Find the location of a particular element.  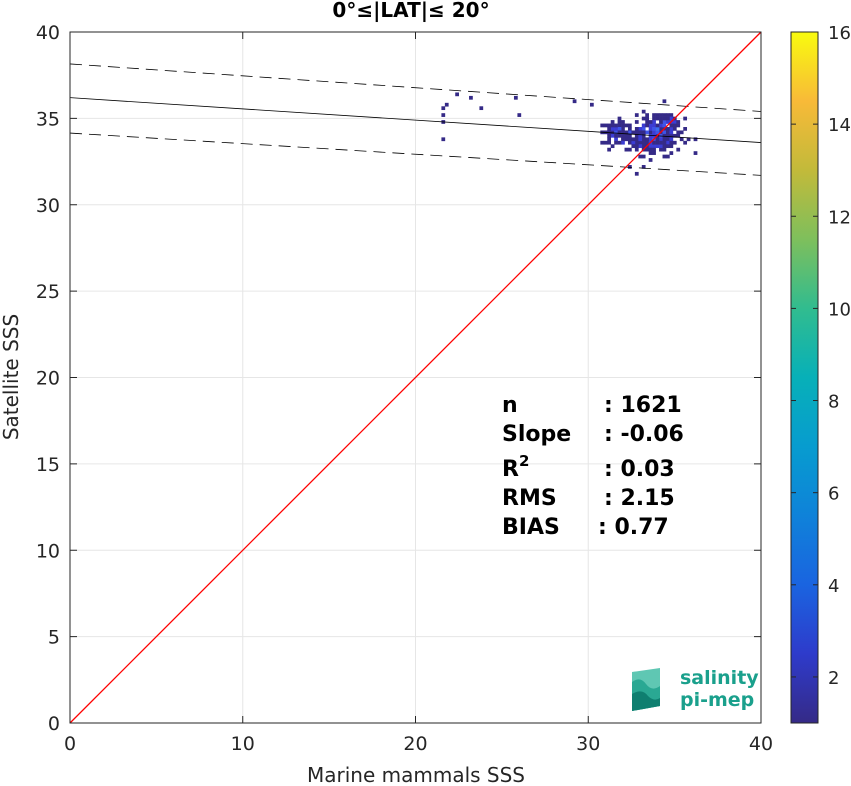

x-tick-label: 0 is located at coordinates (70, 744).